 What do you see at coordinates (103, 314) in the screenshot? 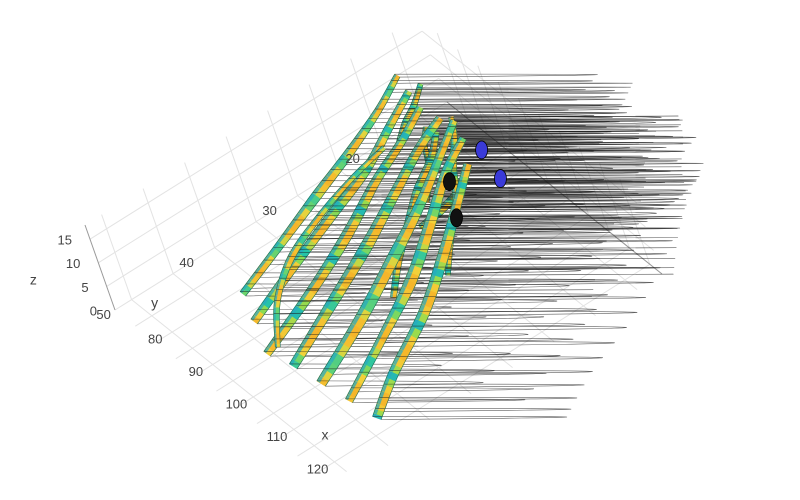
I see `y-tick-label: 50` at bounding box center [103, 314].